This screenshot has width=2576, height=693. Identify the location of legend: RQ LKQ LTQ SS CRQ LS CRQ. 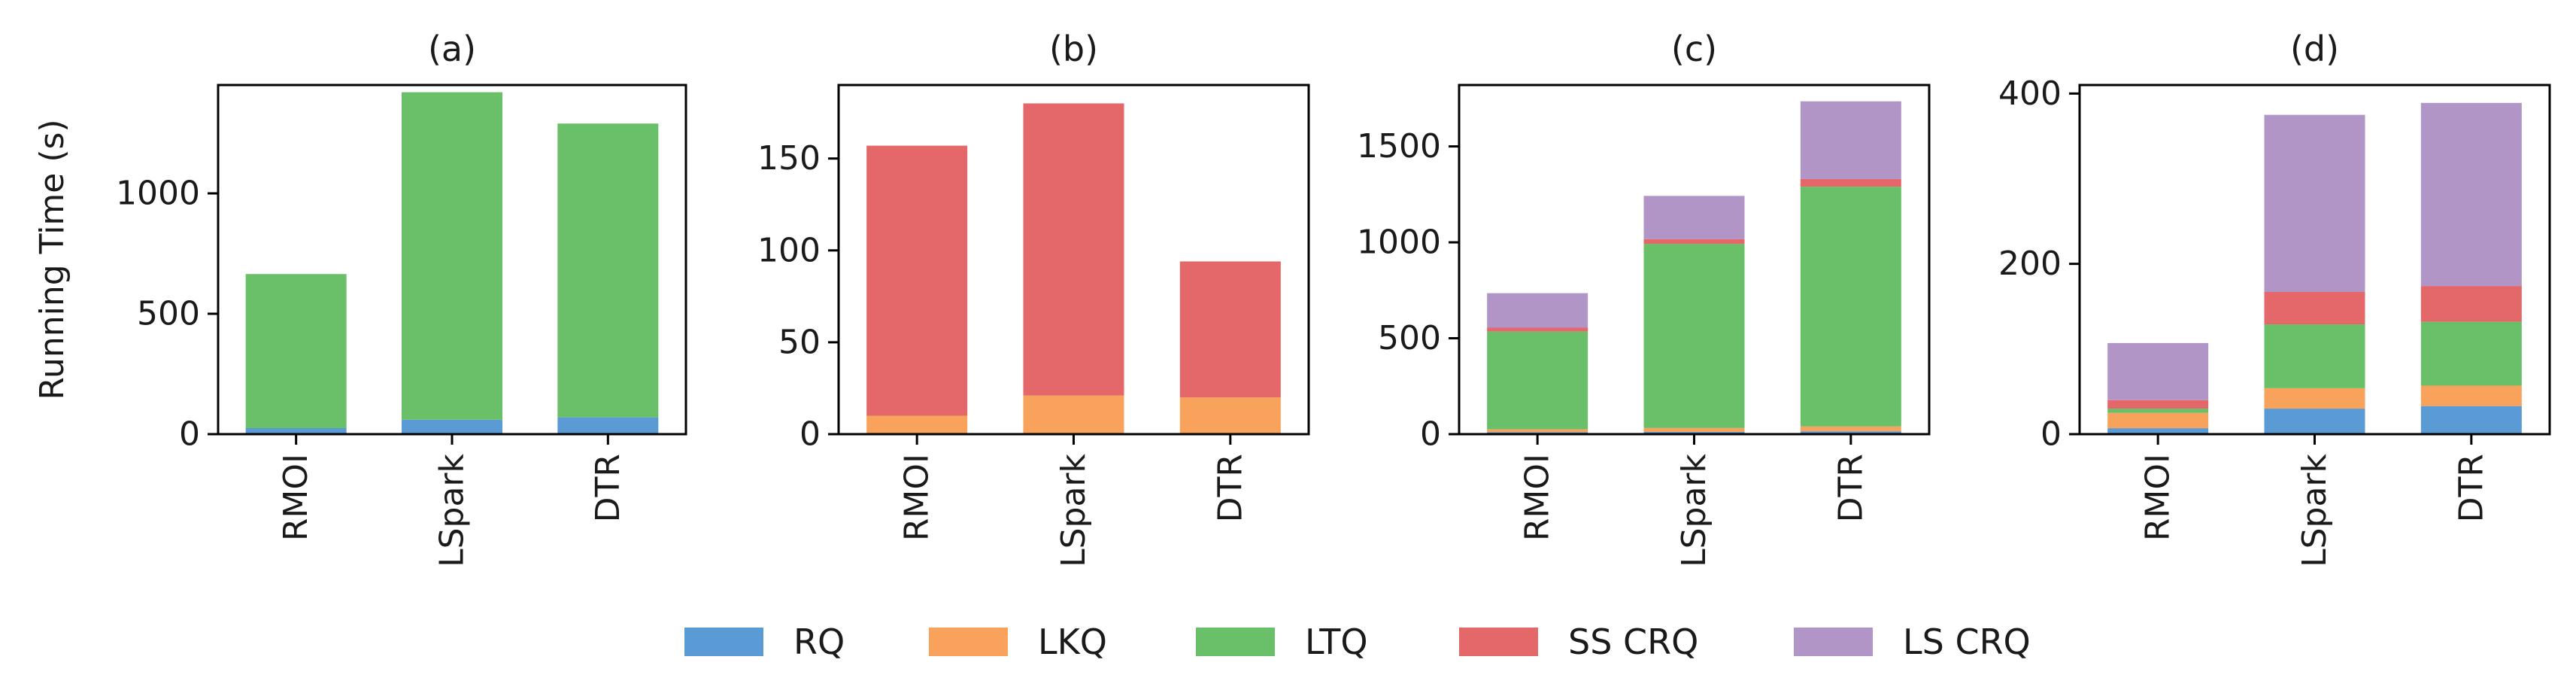
(1357, 642).